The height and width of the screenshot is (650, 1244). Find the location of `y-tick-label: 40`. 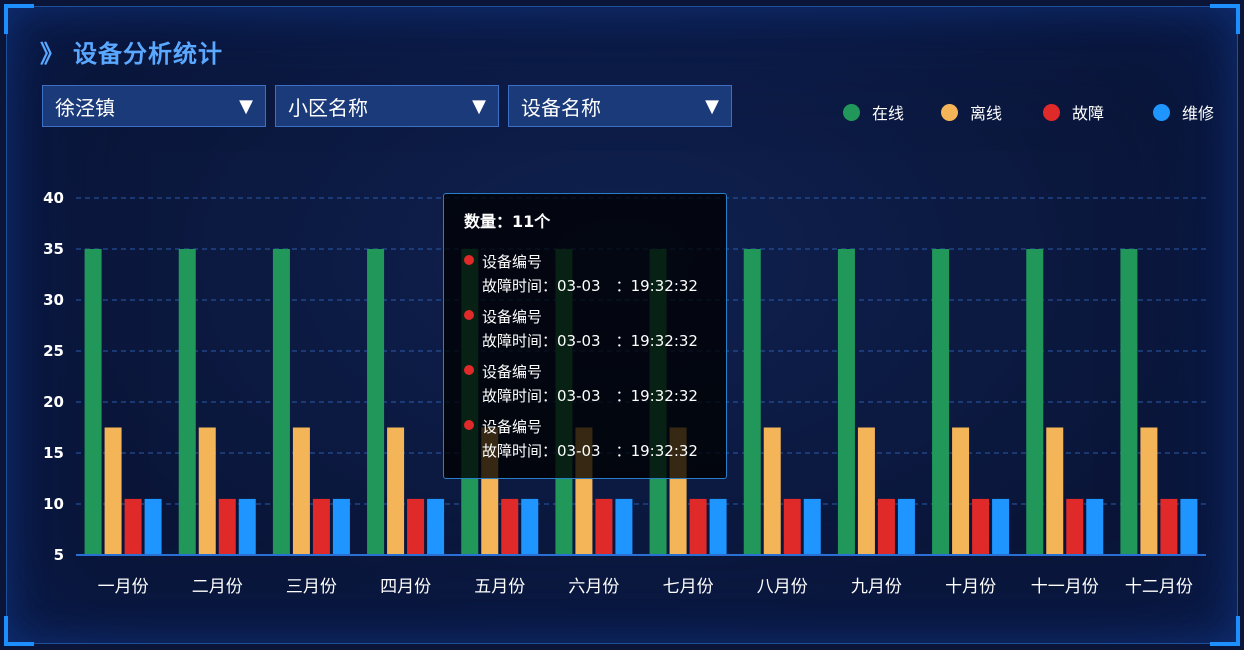

y-tick-label: 40 is located at coordinates (53, 198).